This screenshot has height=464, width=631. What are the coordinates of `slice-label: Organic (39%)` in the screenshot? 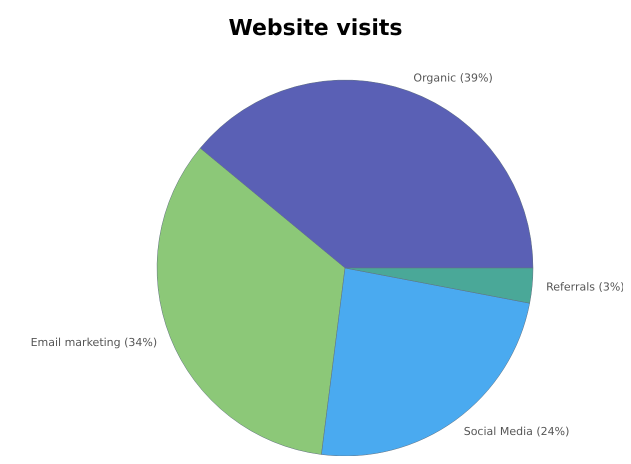 It's located at (453, 77).